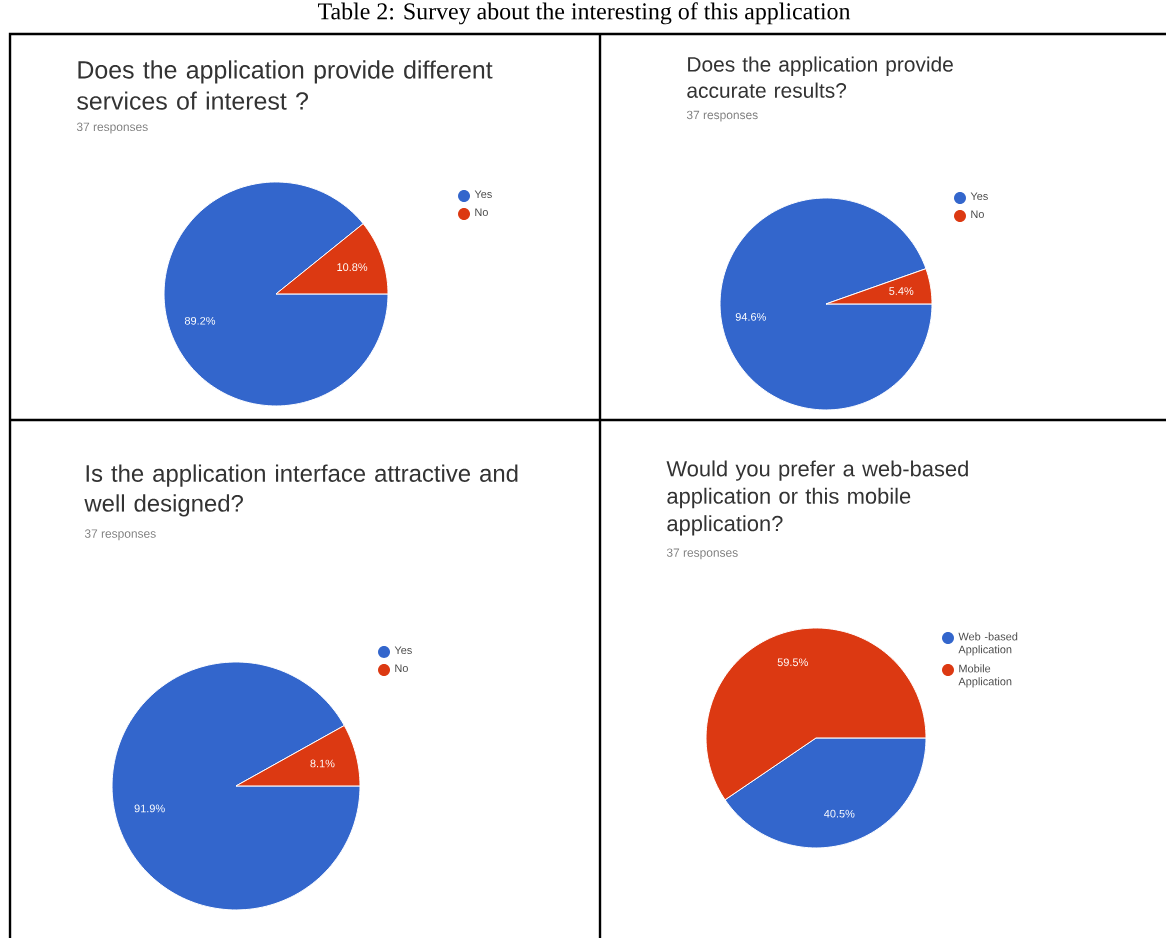 This screenshot has height=938, width=1168. What do you see at coordinates (285, 85) in the screenshot?
I see `chart-title: Does the application provide different services of interest ?` at bounding box center [285, 85].